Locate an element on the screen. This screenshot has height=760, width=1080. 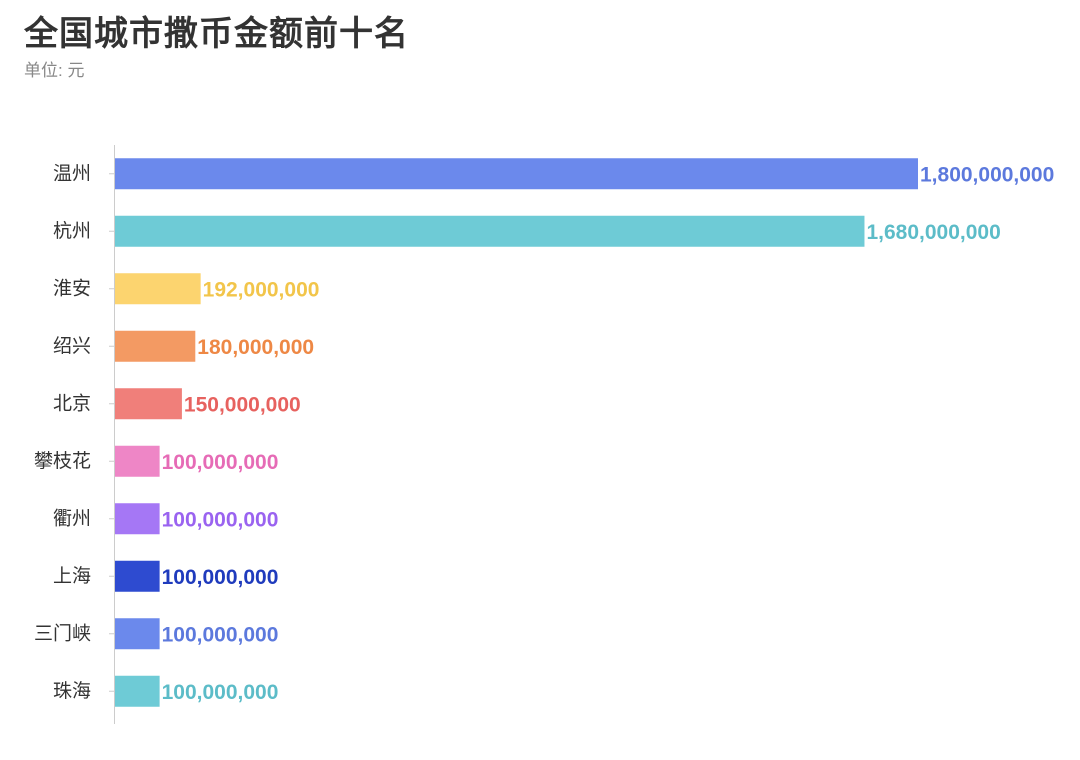
bar-value-label: 1,680,000,000 is located at coordinates (933, 232).